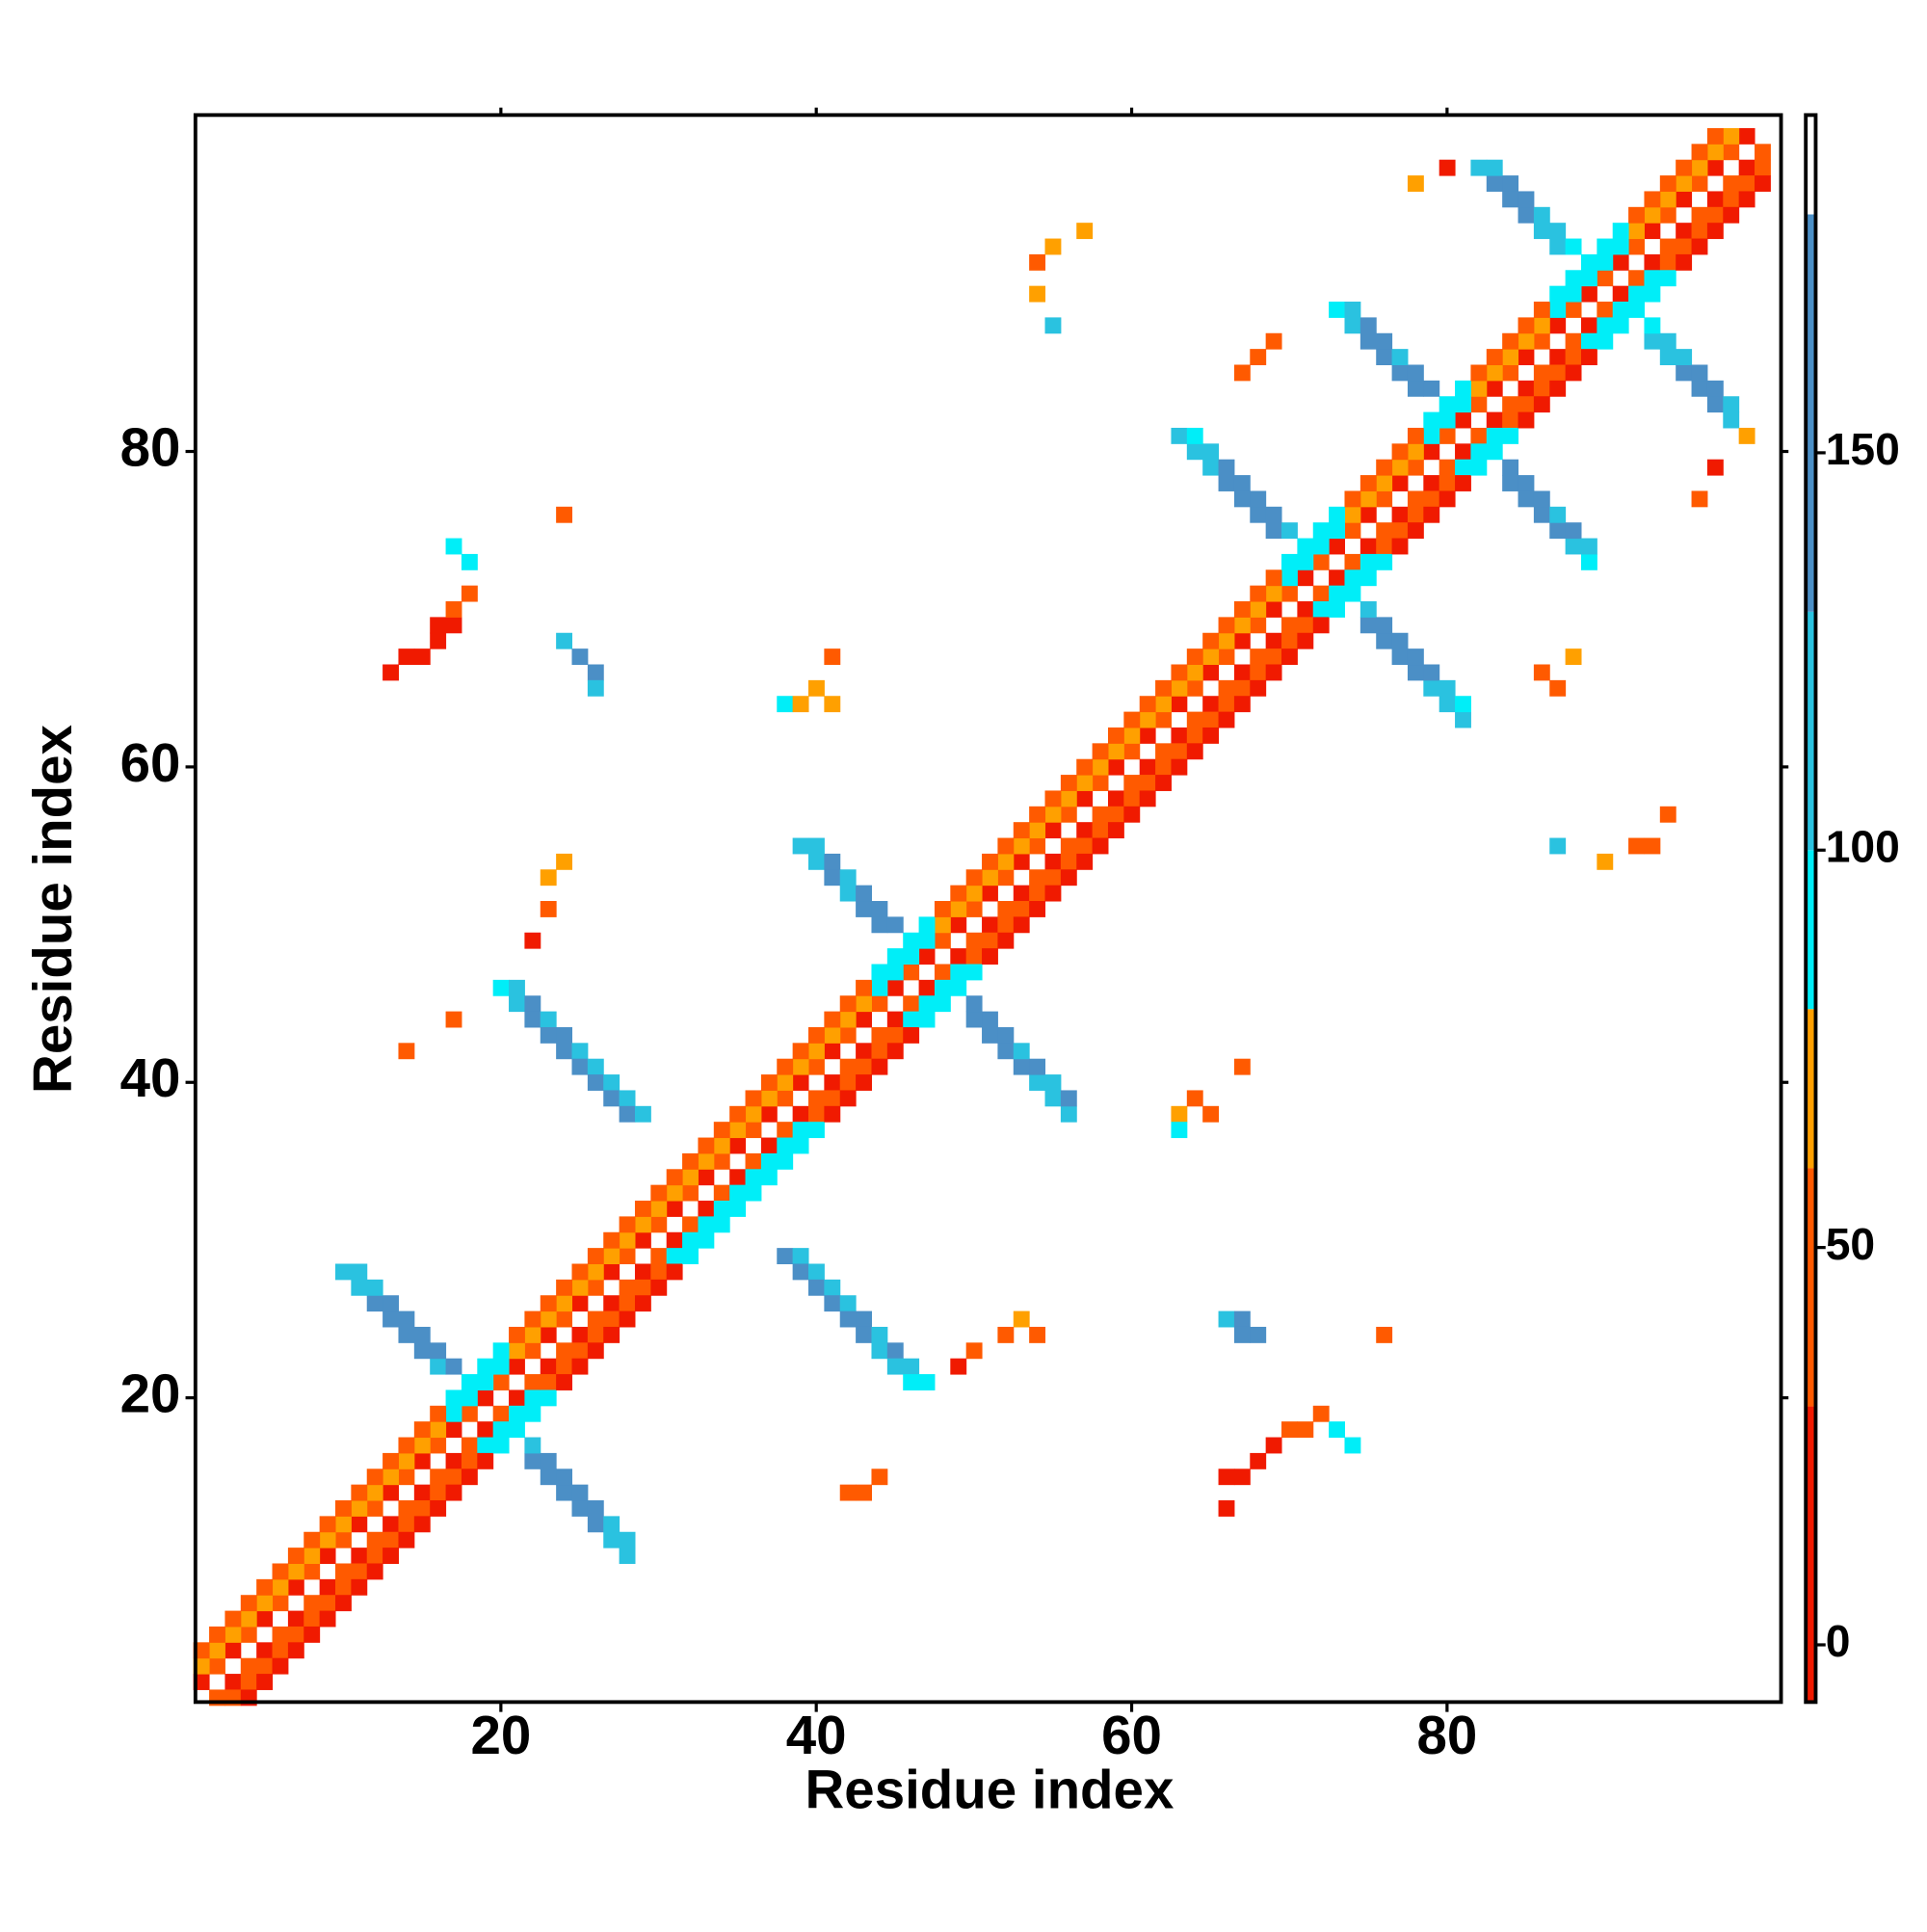 This screenshot has height=1932, width=1927. What do you see at coordinates (150, 446) in the screenshot?
I see `y-tick-label: 80` at bounding box center [150, 446].